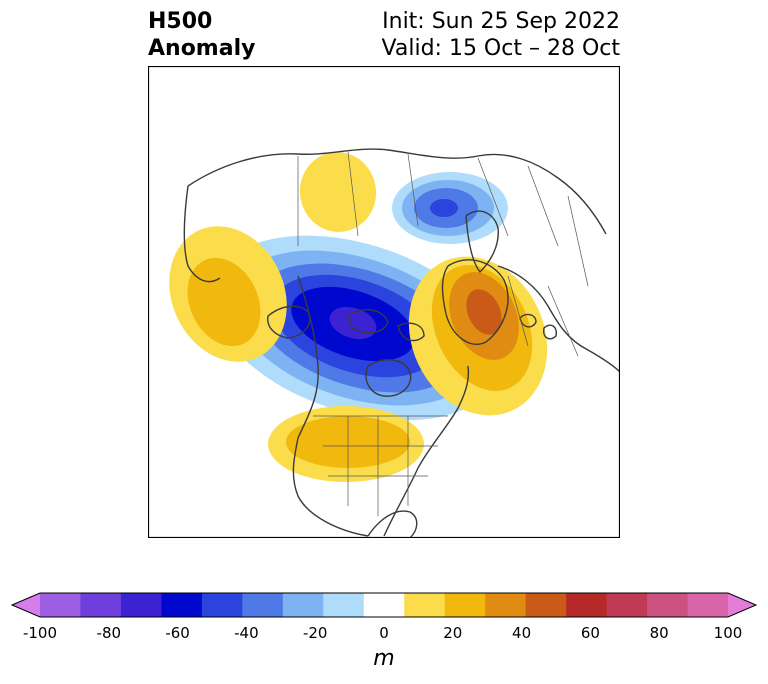 The image size is (768, 684). I want to click on title-line-2: Anomaly, so click(202, 48).